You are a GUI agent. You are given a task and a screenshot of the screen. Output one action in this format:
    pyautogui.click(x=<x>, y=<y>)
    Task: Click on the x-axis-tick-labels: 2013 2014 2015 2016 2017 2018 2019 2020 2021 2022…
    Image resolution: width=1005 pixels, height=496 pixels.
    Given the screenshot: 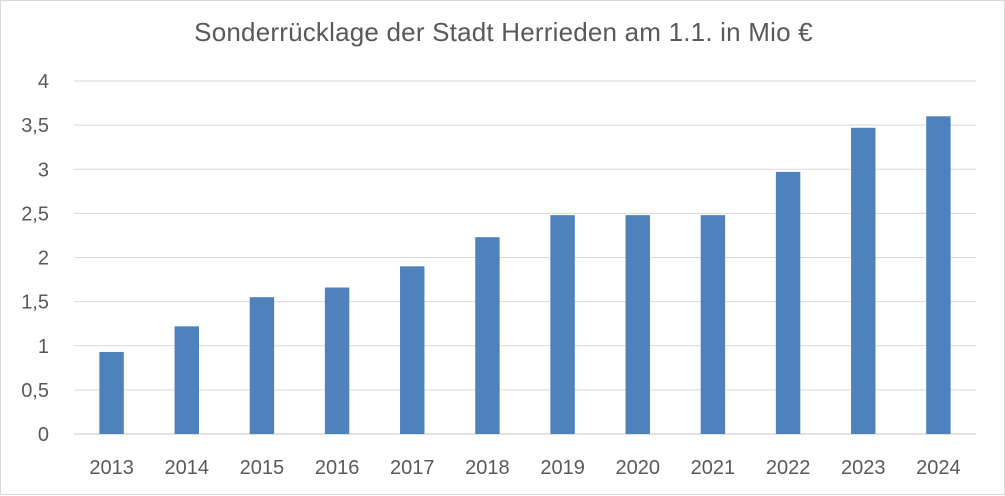 What is the action you would take?
    pyautogui.click(x=524, y=468)
    